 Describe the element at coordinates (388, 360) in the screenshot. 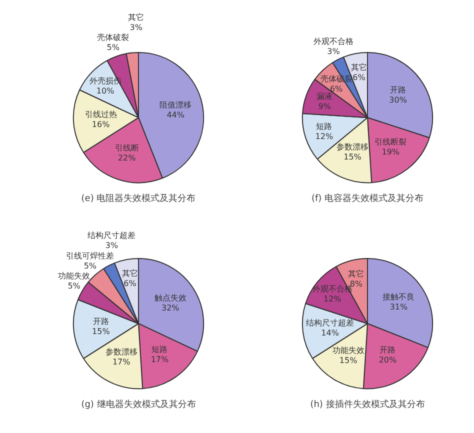

I see `data-label: 20%` at that location.